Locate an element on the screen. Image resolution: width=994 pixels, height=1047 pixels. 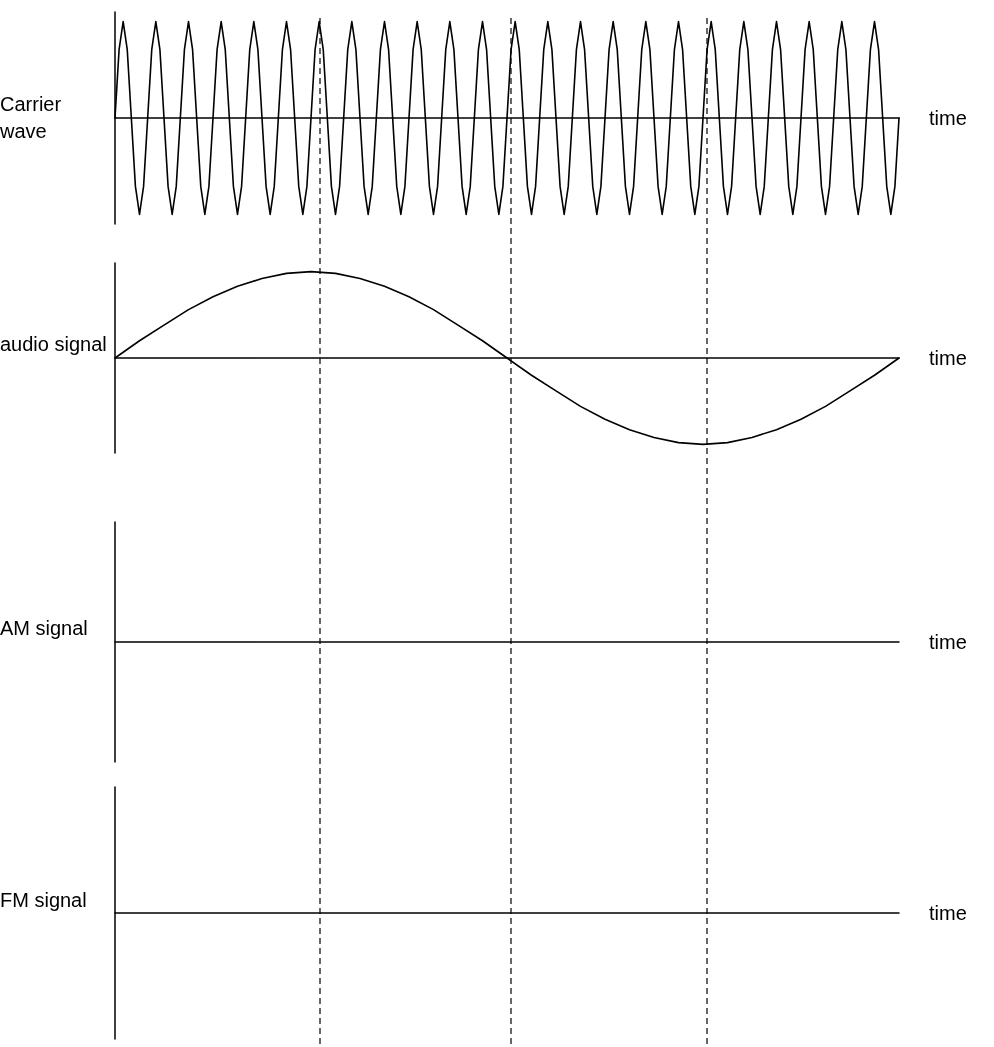
text: AM signal is located at coordinates (44, 627).